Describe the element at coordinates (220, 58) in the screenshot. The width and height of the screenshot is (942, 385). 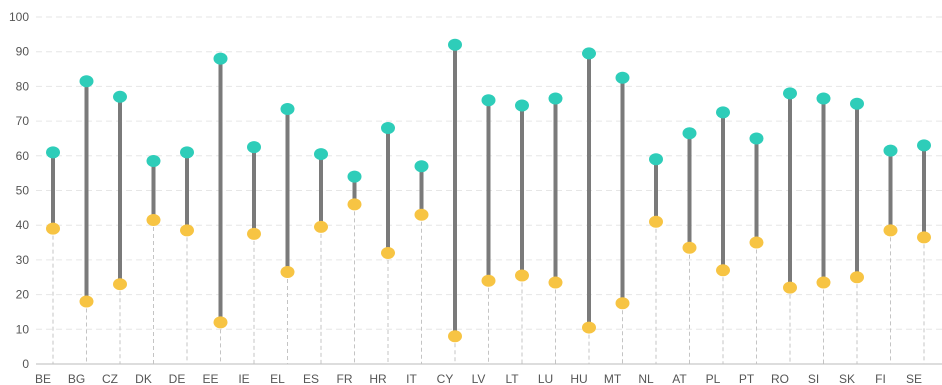
I see `high-point-EE` at that location.